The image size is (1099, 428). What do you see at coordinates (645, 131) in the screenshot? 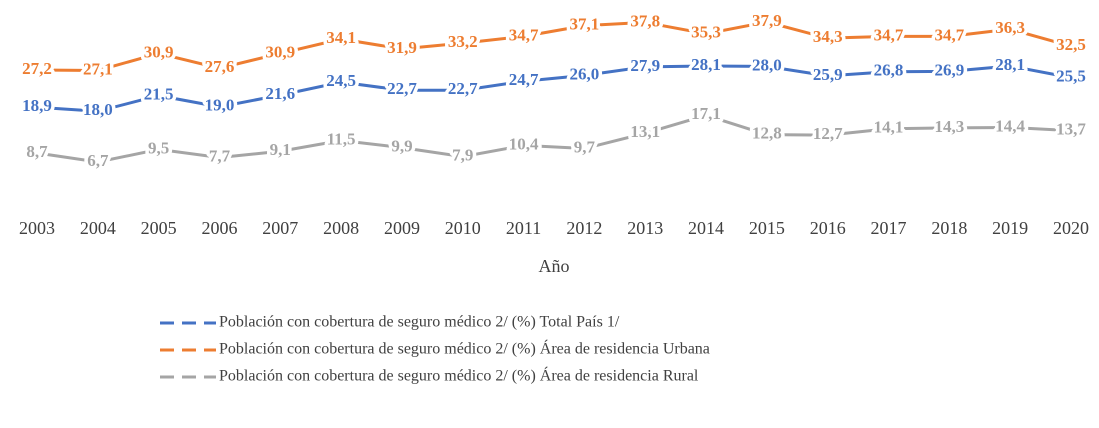
I see `data-label: 13,1` at bounding box center [645, 131].